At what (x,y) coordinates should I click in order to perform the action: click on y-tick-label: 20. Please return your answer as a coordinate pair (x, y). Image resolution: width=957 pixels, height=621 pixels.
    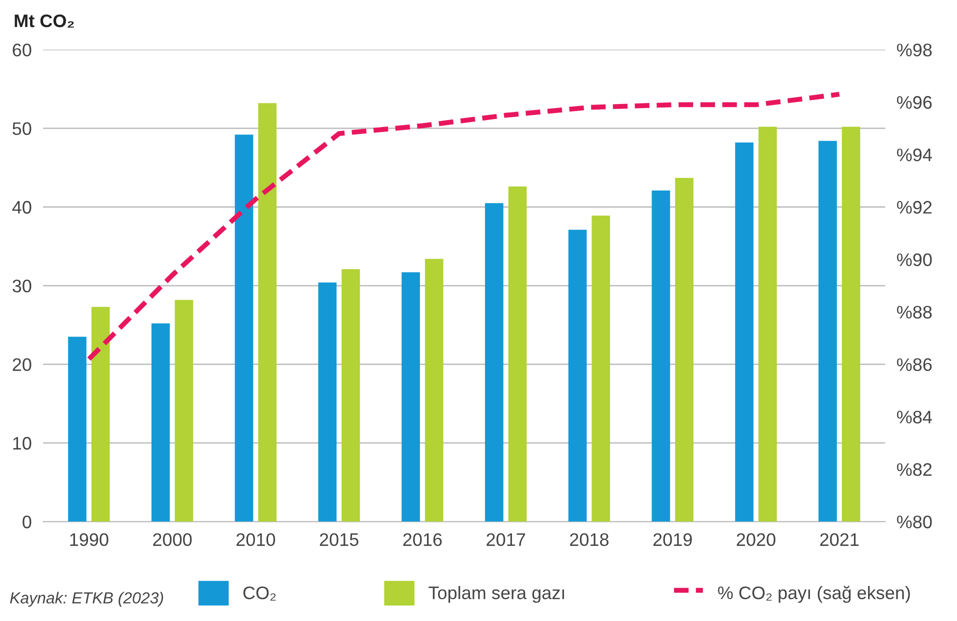
    Looking at the image, I should click on (22, 365).